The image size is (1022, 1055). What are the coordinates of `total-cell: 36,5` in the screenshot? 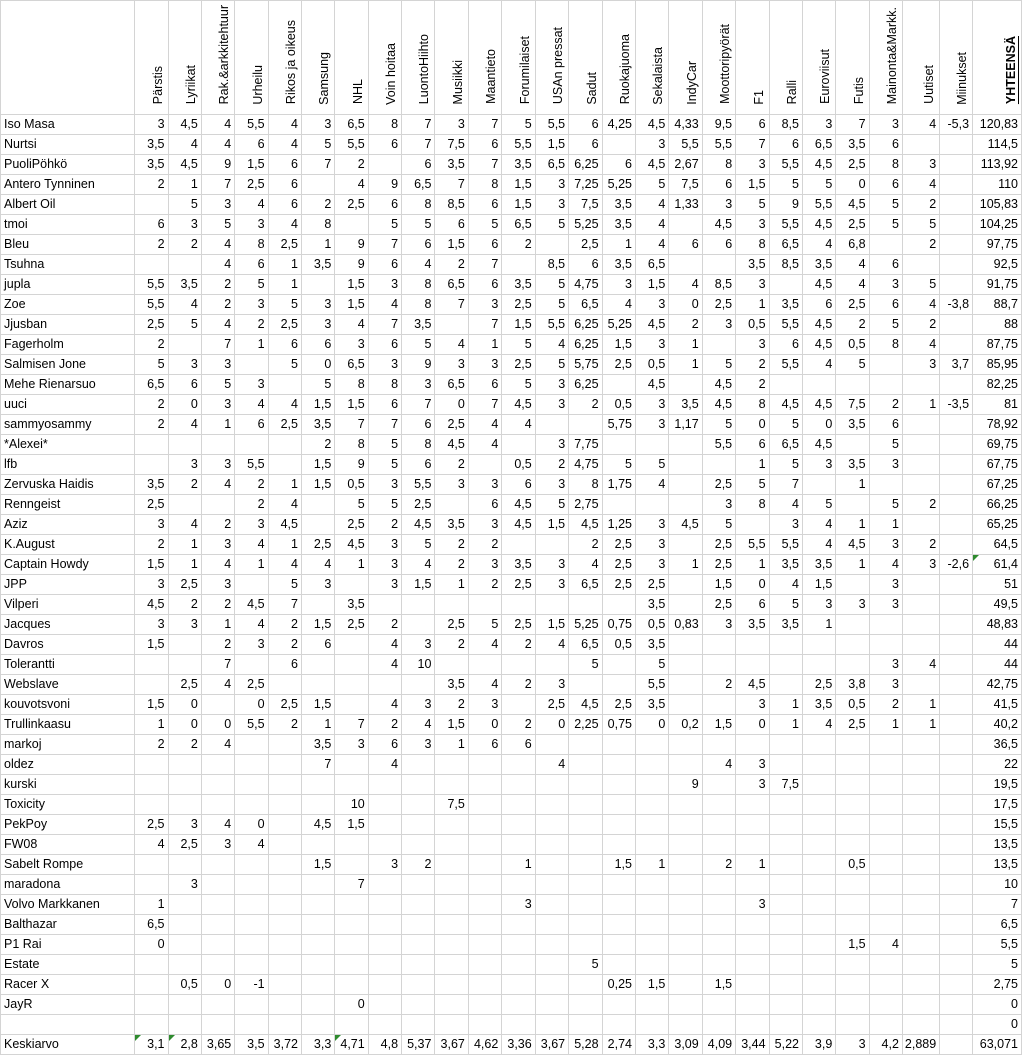 It's located at (997, 745).